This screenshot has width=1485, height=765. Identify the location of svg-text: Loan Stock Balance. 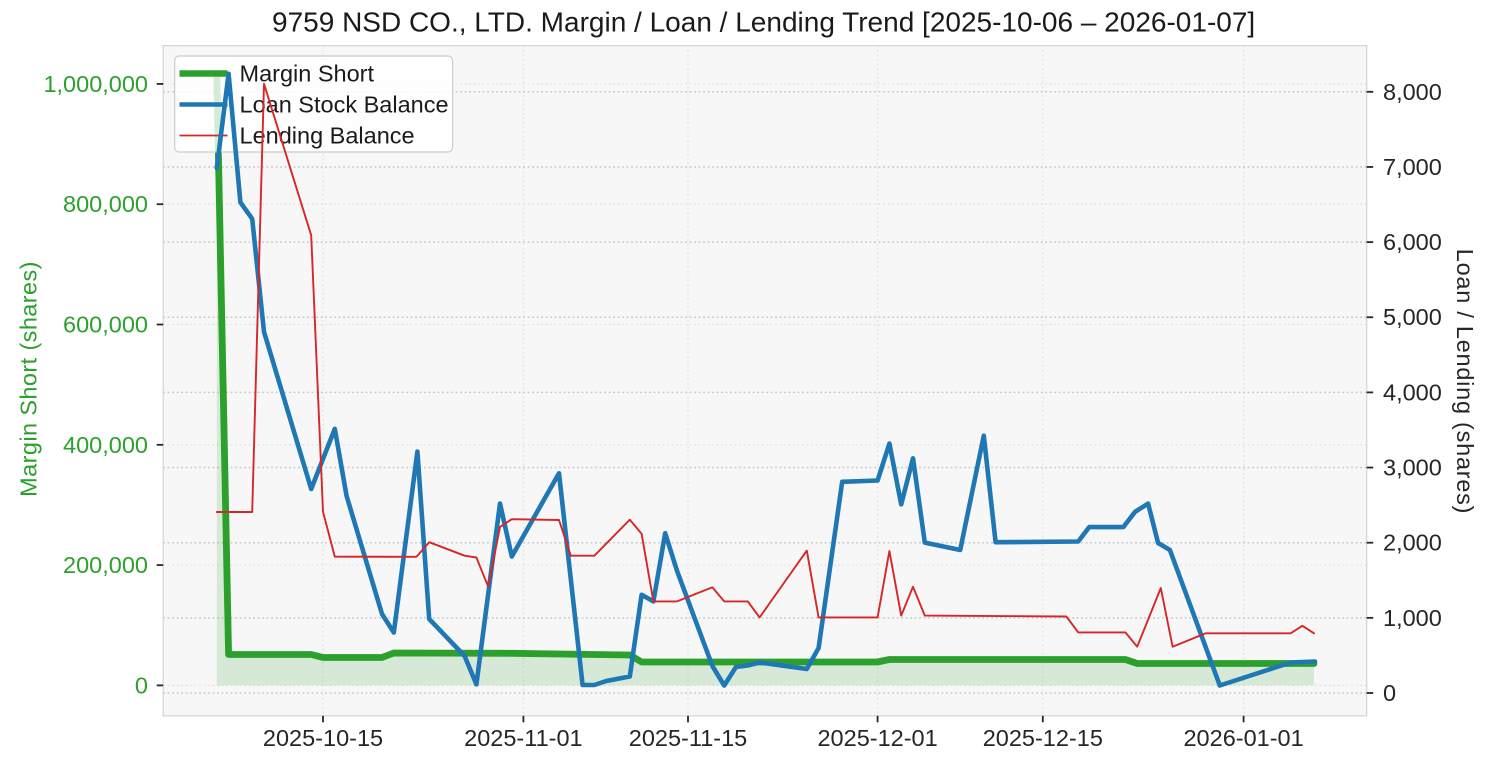
(344, 105).